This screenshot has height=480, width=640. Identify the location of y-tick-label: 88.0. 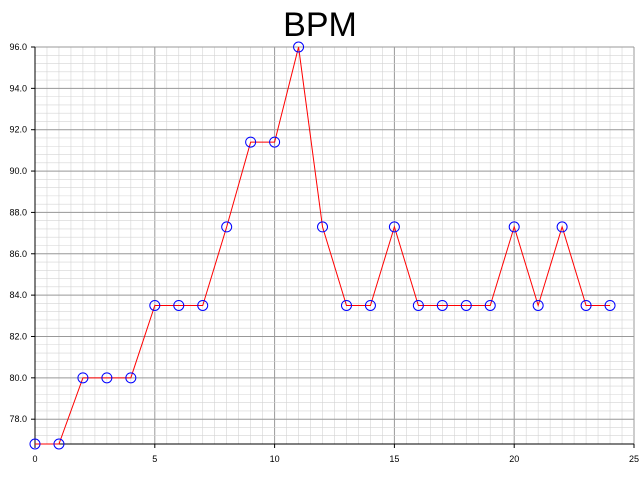
(18, 212).